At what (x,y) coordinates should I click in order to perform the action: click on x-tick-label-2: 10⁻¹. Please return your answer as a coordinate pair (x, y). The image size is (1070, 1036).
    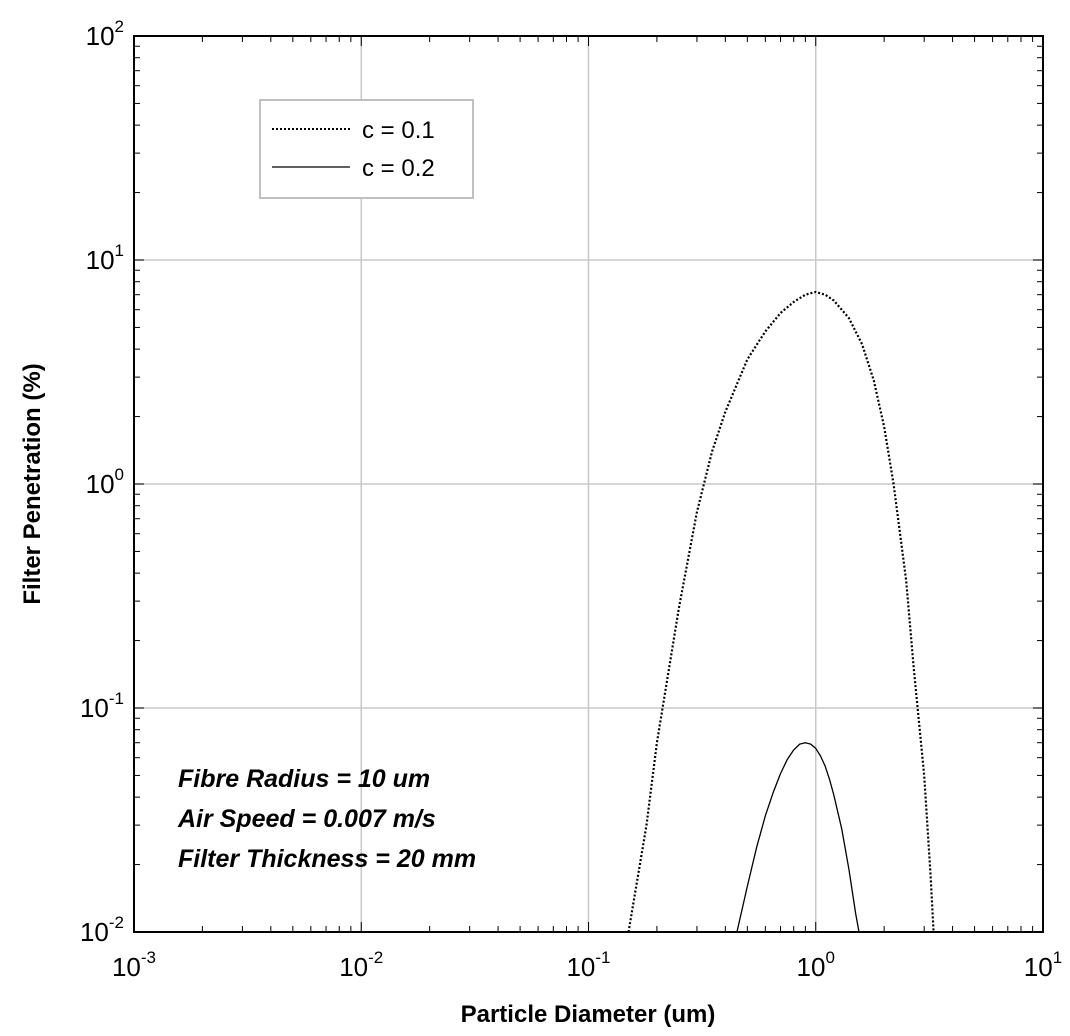
    Looking at the image, I should click on (588, 965).